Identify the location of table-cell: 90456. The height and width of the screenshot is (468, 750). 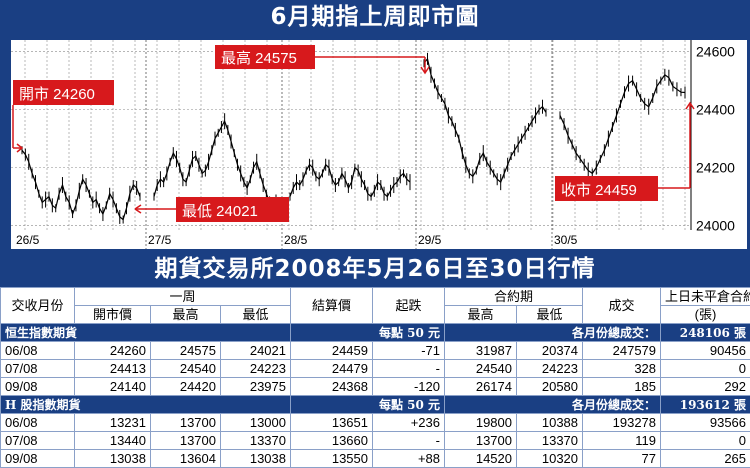
(705, 351).